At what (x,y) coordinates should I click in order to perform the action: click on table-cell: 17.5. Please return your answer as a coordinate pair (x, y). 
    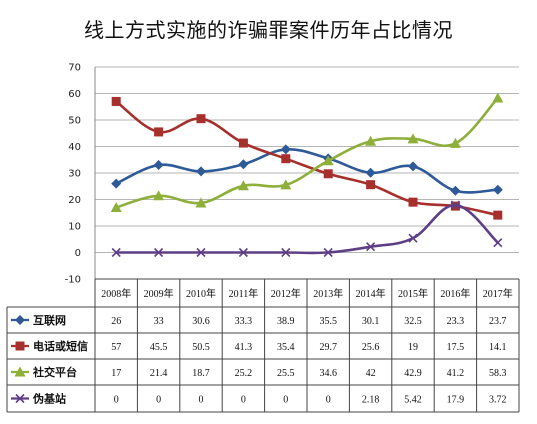
    Looking at the image, I should click on (456, 347).